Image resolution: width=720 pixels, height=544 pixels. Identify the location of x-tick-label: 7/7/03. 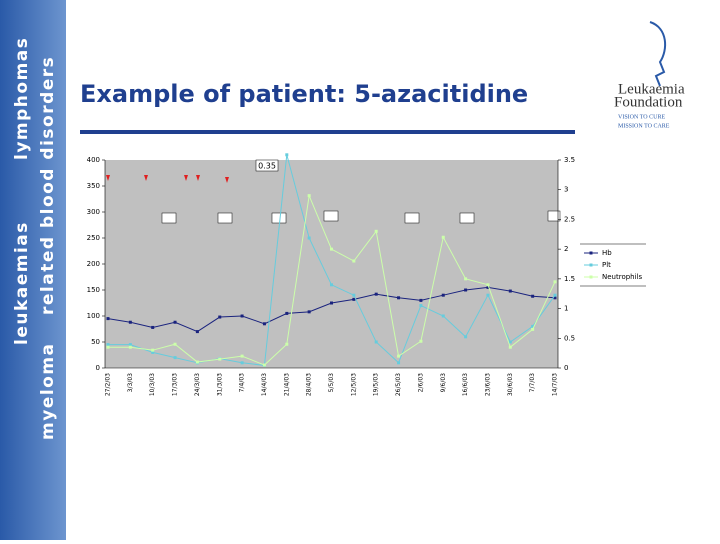
(532, 382).